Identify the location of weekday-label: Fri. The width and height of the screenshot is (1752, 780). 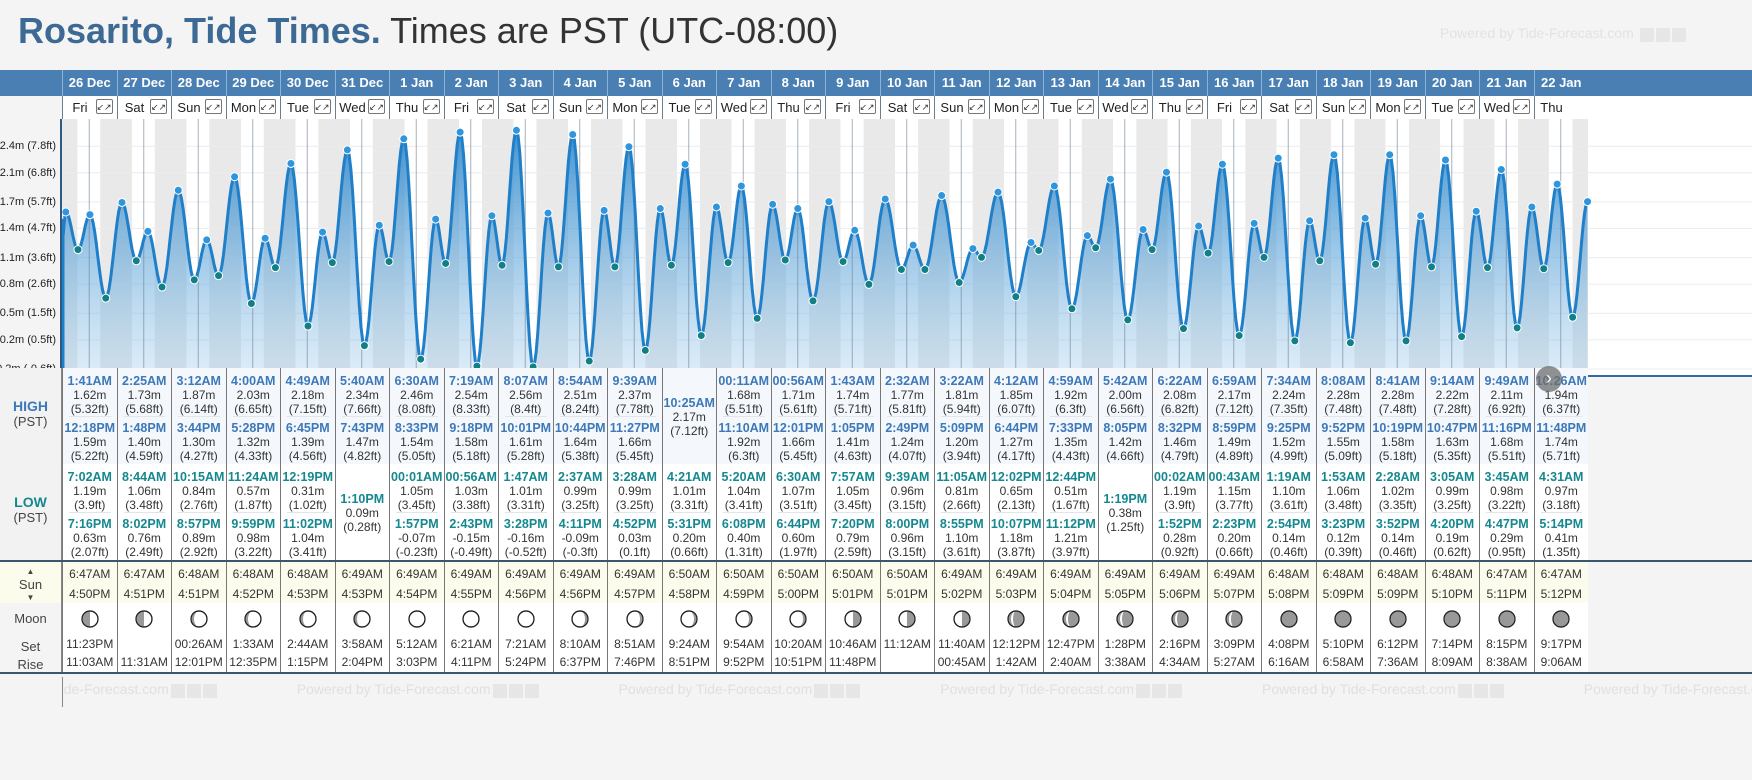
(843, 107).